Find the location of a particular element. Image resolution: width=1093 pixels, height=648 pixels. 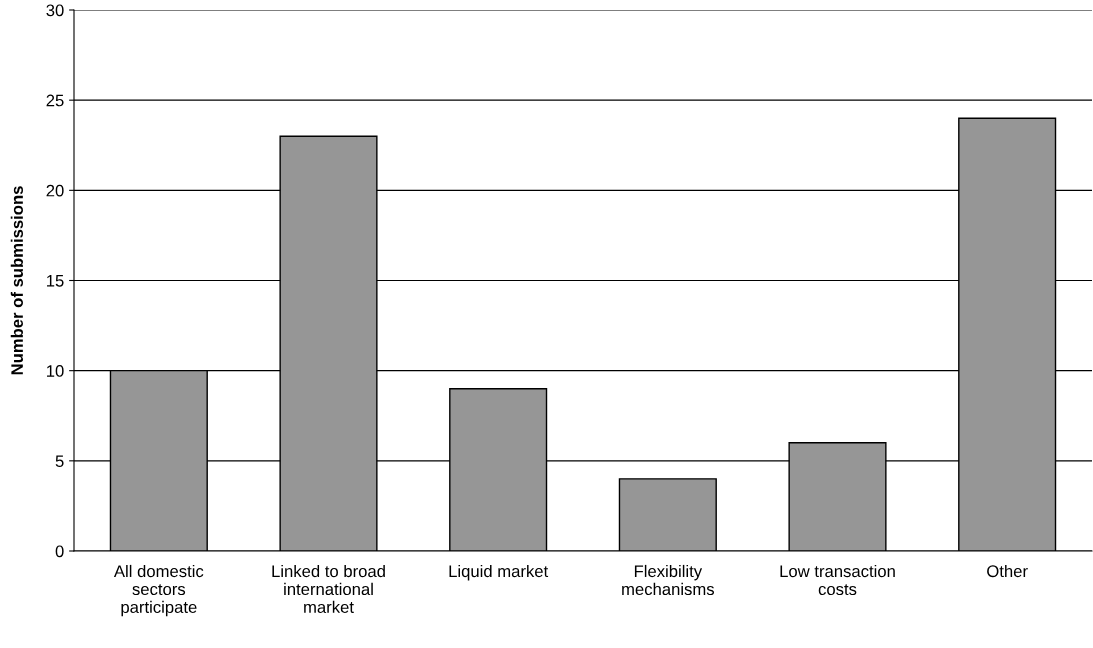

y-axis-title: Number of submissions is located at coordinates (16, 280).